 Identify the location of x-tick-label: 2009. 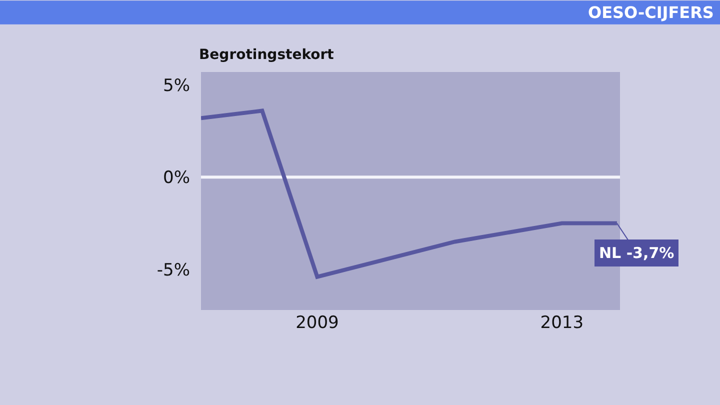
(317, 323).